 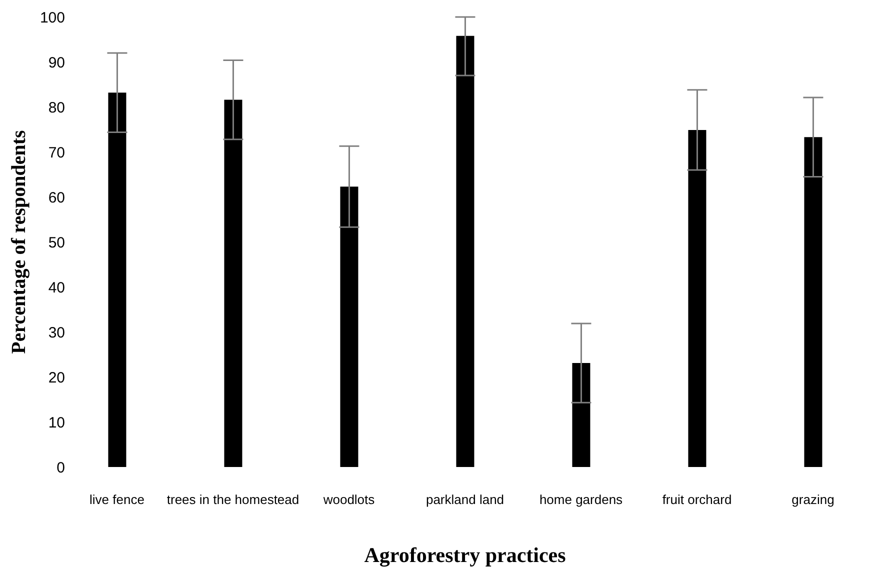 What do you see at coordinates (349, 500) in the screenshot?
I see `x-tick-label: woodlots` at bounding box center [349, 500].